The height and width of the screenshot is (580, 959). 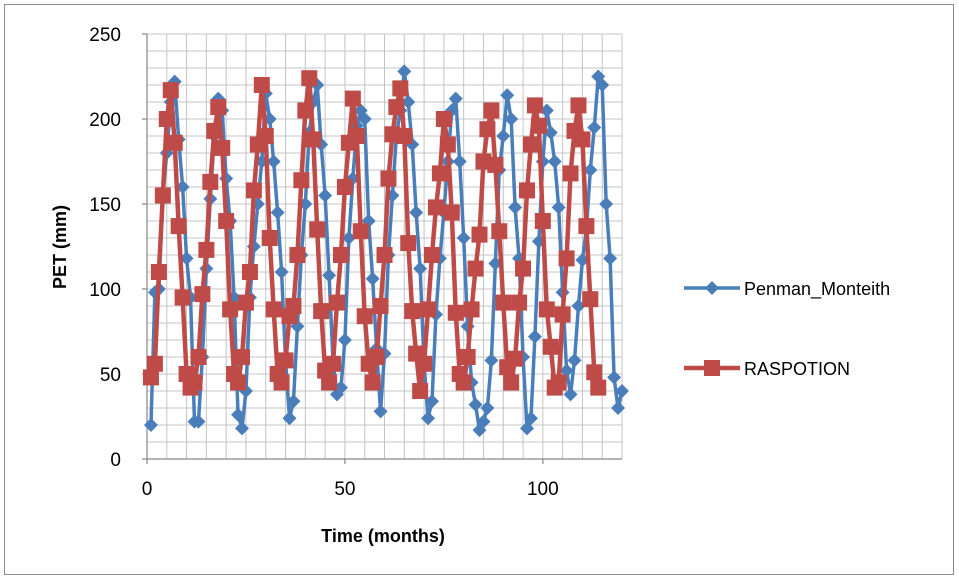 I want to click on y-tick-label: 200, so click(x=105, y=120).